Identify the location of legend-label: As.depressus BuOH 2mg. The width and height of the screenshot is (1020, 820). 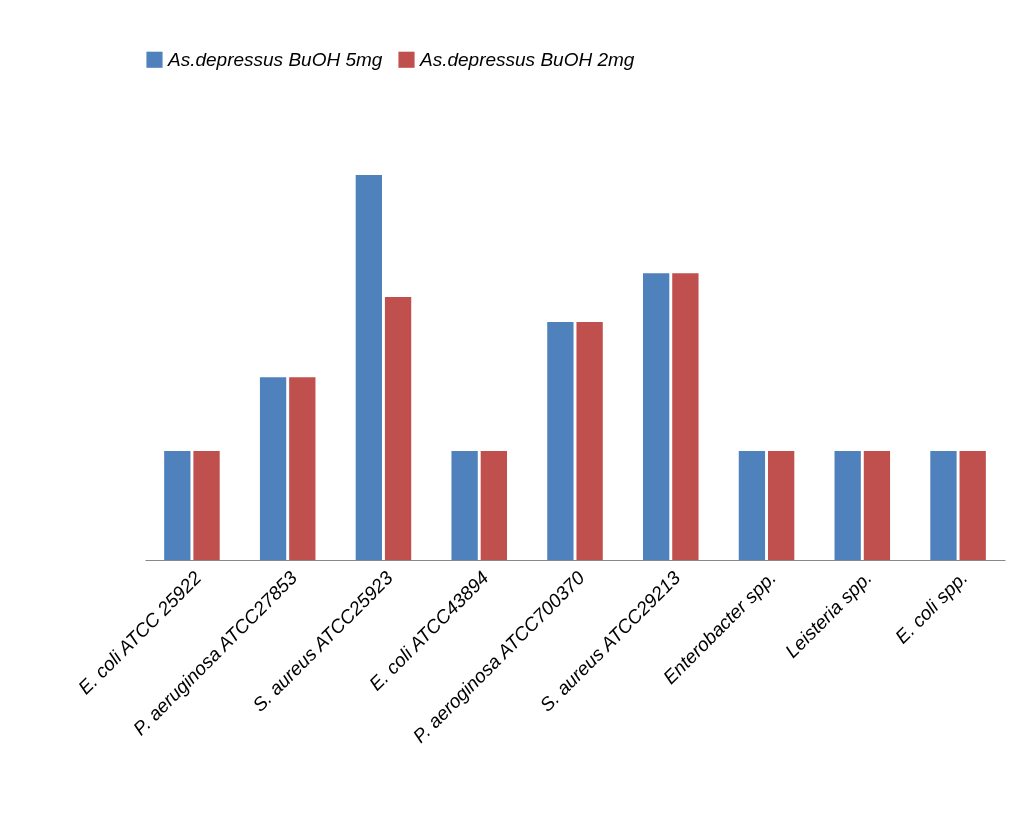
(527, 59).